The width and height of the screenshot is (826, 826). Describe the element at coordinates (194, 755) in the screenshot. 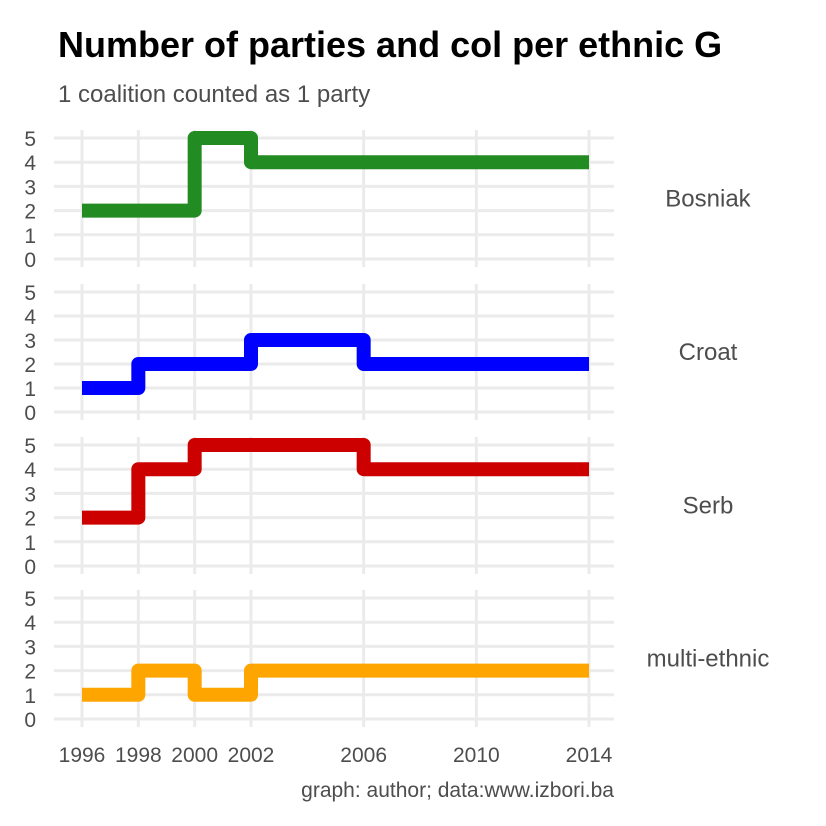

I see `x-tick-label: 2000` at that location.